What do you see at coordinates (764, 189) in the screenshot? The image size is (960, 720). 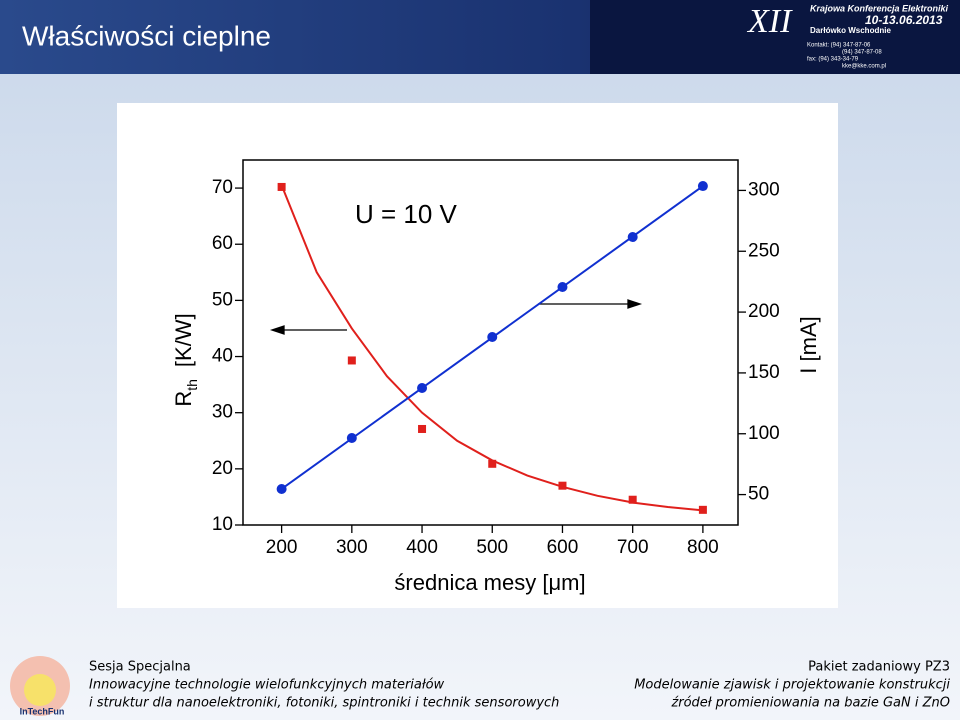 I see `y2-tick-label: 300` at bounding box center [764, 189].